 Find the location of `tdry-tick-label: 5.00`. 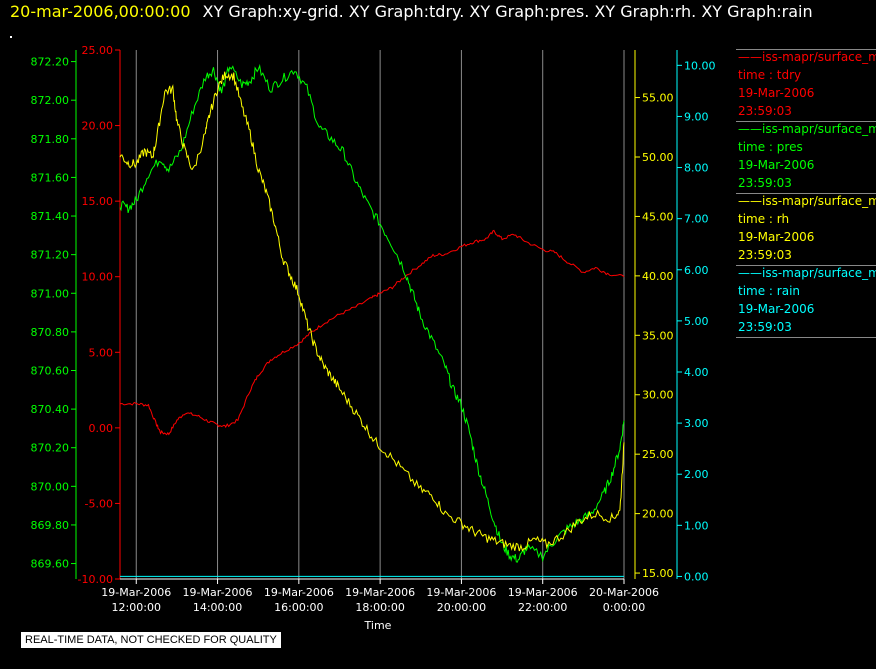

tdry-tick-label: 5.00 is located at coordinates (101, 352).